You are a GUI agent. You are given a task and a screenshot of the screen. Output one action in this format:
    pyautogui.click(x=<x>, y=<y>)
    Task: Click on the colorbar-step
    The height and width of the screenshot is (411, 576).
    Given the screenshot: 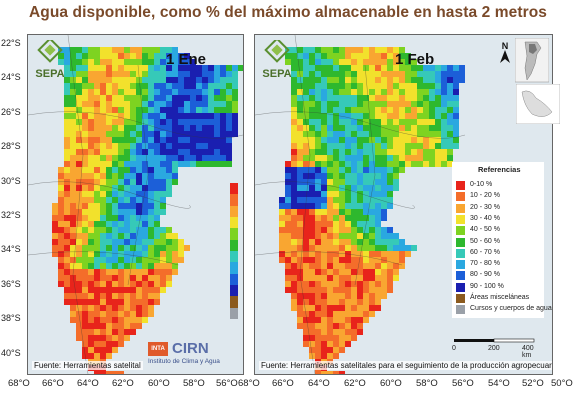 What is the action you would take?
    pyautogui.click(x=234, y=222)
    